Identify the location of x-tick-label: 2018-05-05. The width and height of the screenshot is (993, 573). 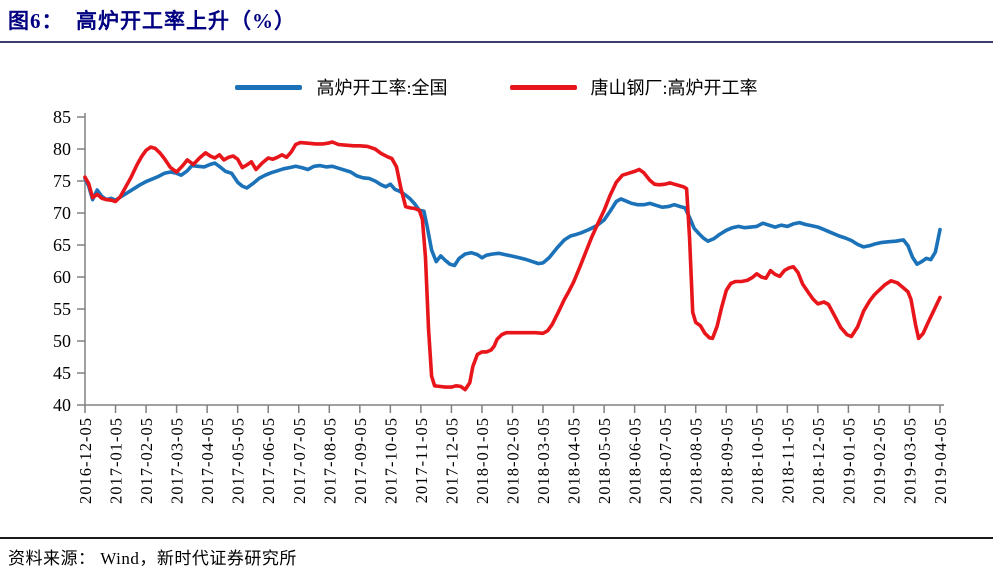
(604, 460).